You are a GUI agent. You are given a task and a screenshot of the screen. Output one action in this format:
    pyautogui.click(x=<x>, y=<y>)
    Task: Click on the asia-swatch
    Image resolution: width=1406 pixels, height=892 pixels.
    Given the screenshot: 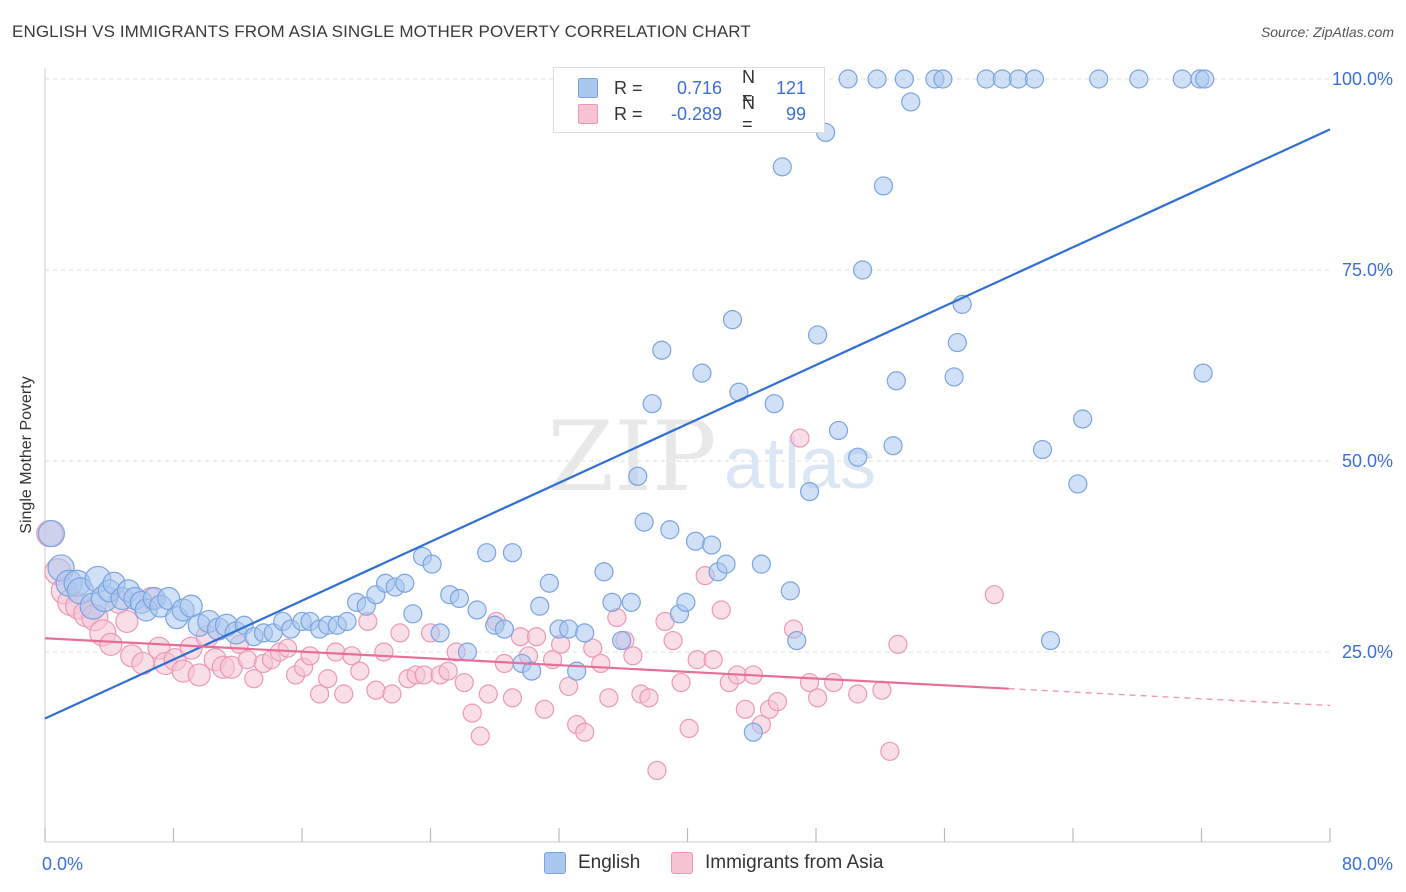 What is the action you would take?
    pyautogui.click(x=588, y=114)
    